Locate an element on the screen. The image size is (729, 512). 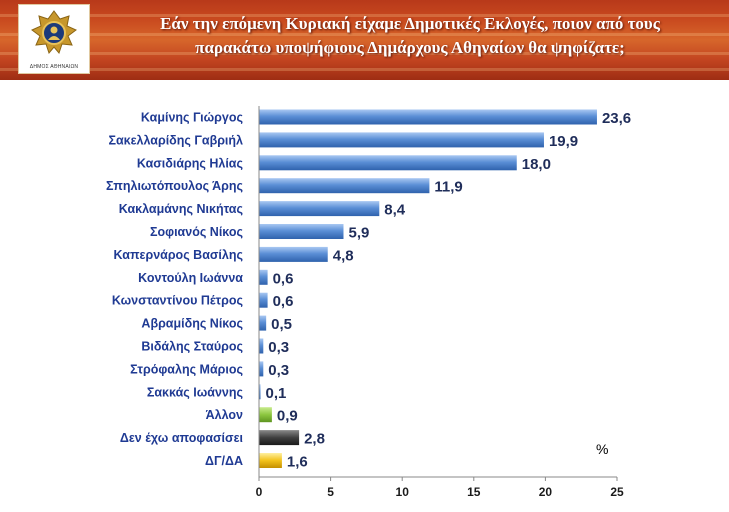
value-label: 0,5 is located at coordinates (281, 324).